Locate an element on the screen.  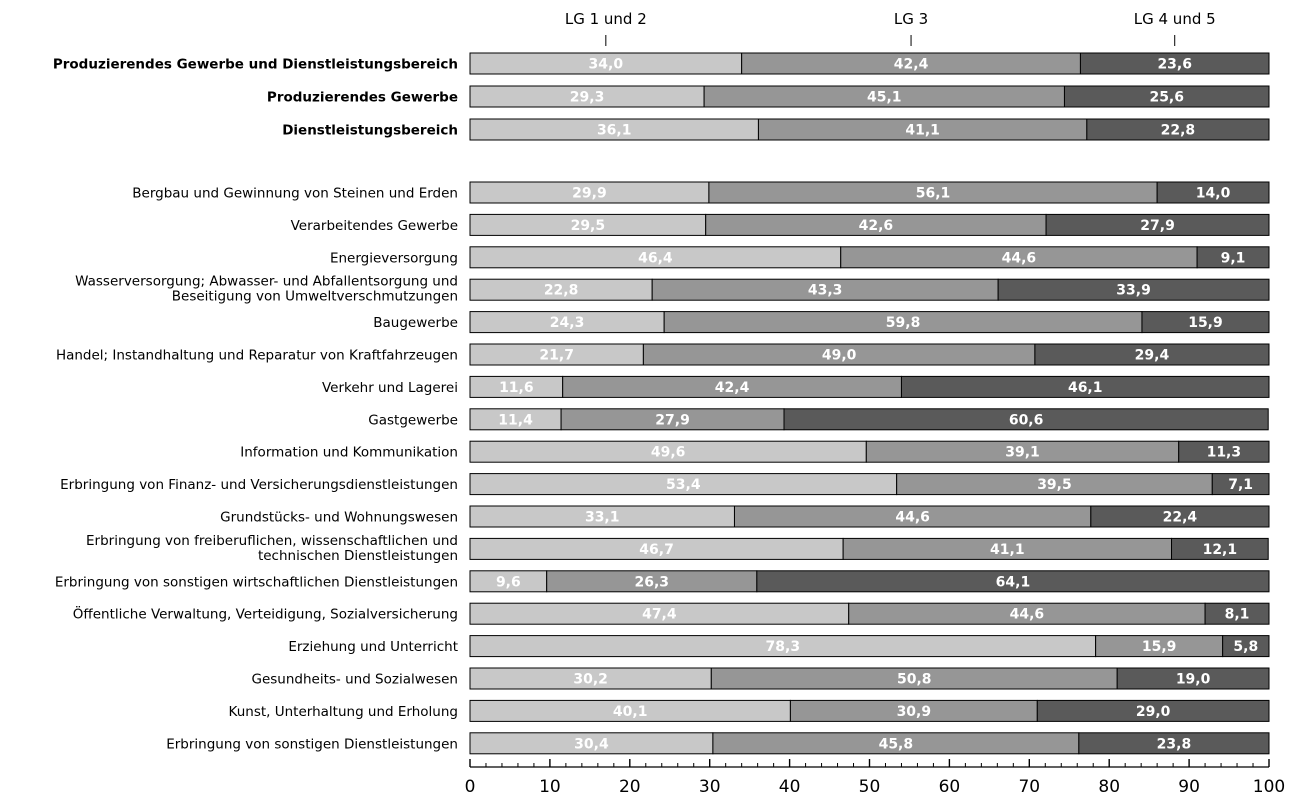
category-label: Gesundheits- und Sozialwesen is located at coordinates (355, 680).